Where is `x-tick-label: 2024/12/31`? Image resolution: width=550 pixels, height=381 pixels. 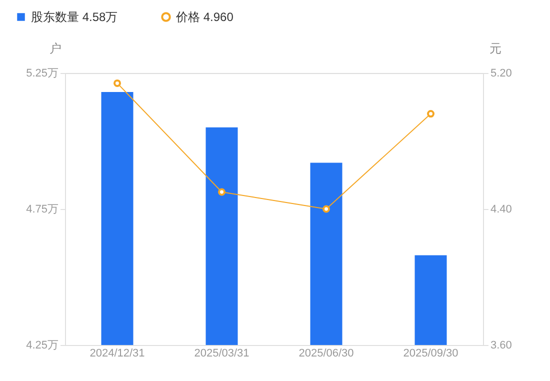
x-tick-label: 2024/12/31 is located at coordinates (117, 354).